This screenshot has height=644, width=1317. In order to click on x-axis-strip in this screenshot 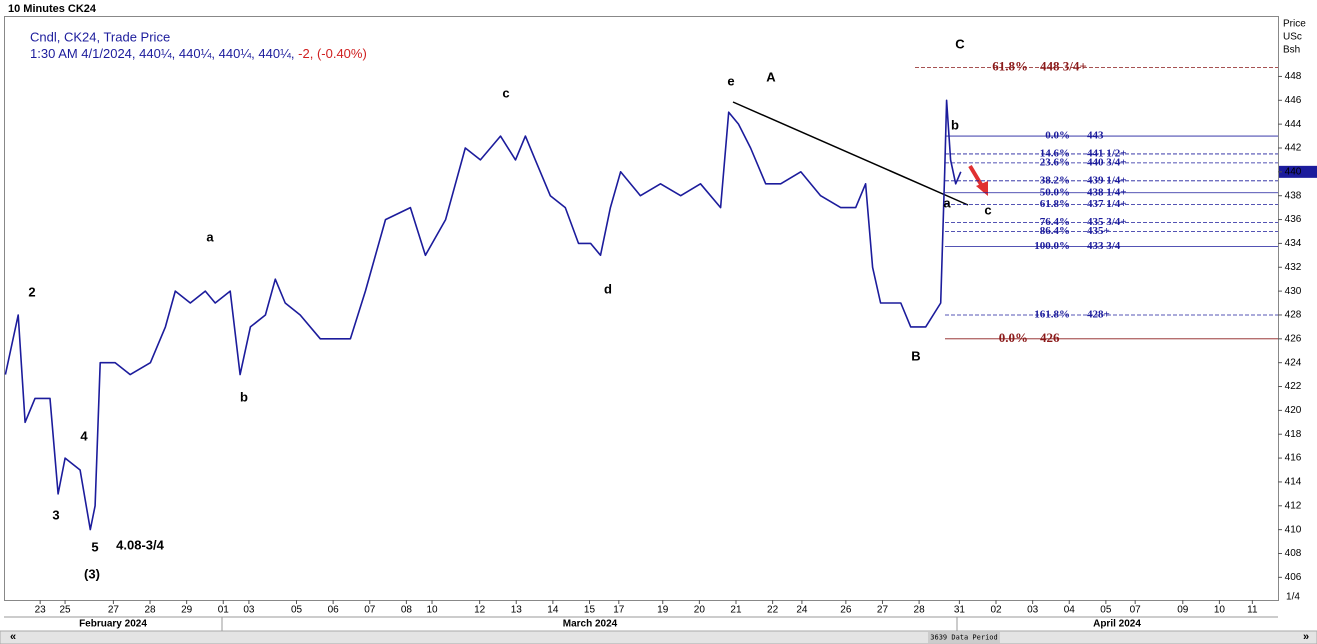, I will do `click(658, 616)`.